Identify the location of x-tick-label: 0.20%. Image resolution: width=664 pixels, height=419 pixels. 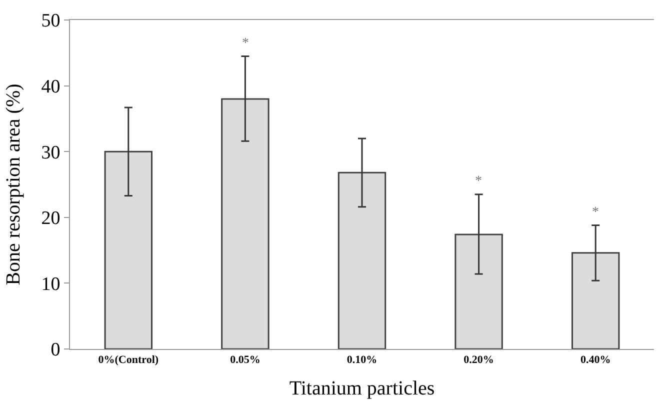
(479, 360).